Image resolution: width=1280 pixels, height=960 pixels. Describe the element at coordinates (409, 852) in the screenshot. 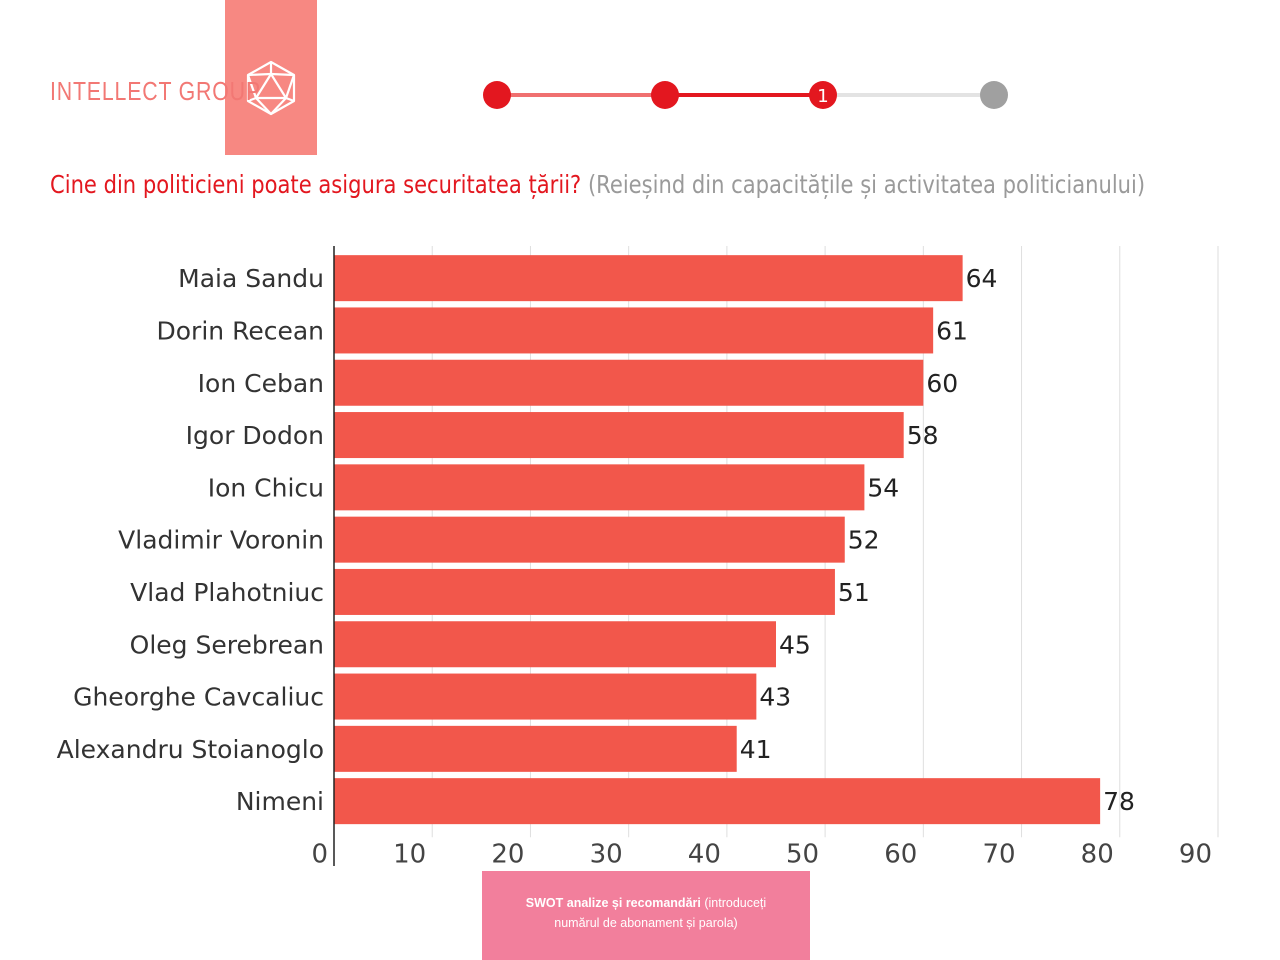

I see `x-tick-label: 10` at that location.